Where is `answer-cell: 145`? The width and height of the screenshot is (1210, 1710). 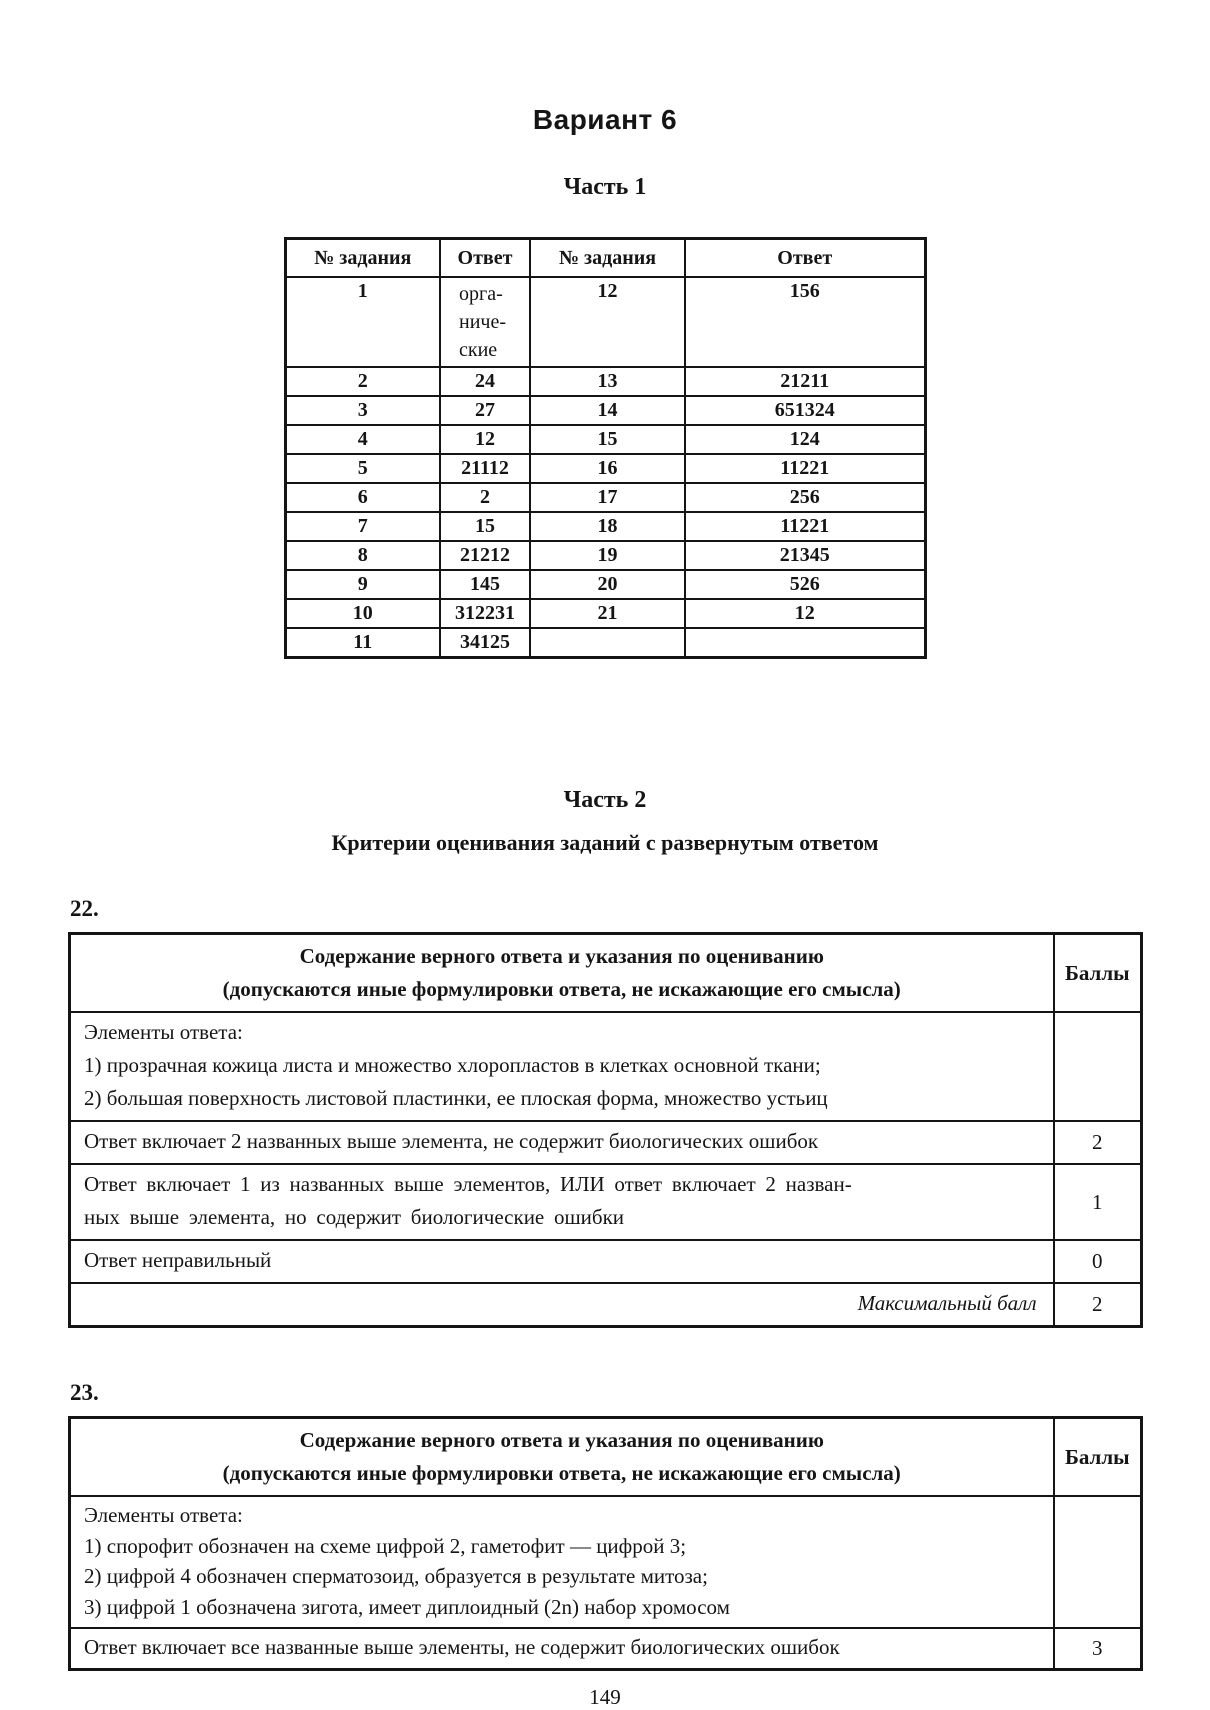
answer-cell: 145 is located at coordinates (485, 584).